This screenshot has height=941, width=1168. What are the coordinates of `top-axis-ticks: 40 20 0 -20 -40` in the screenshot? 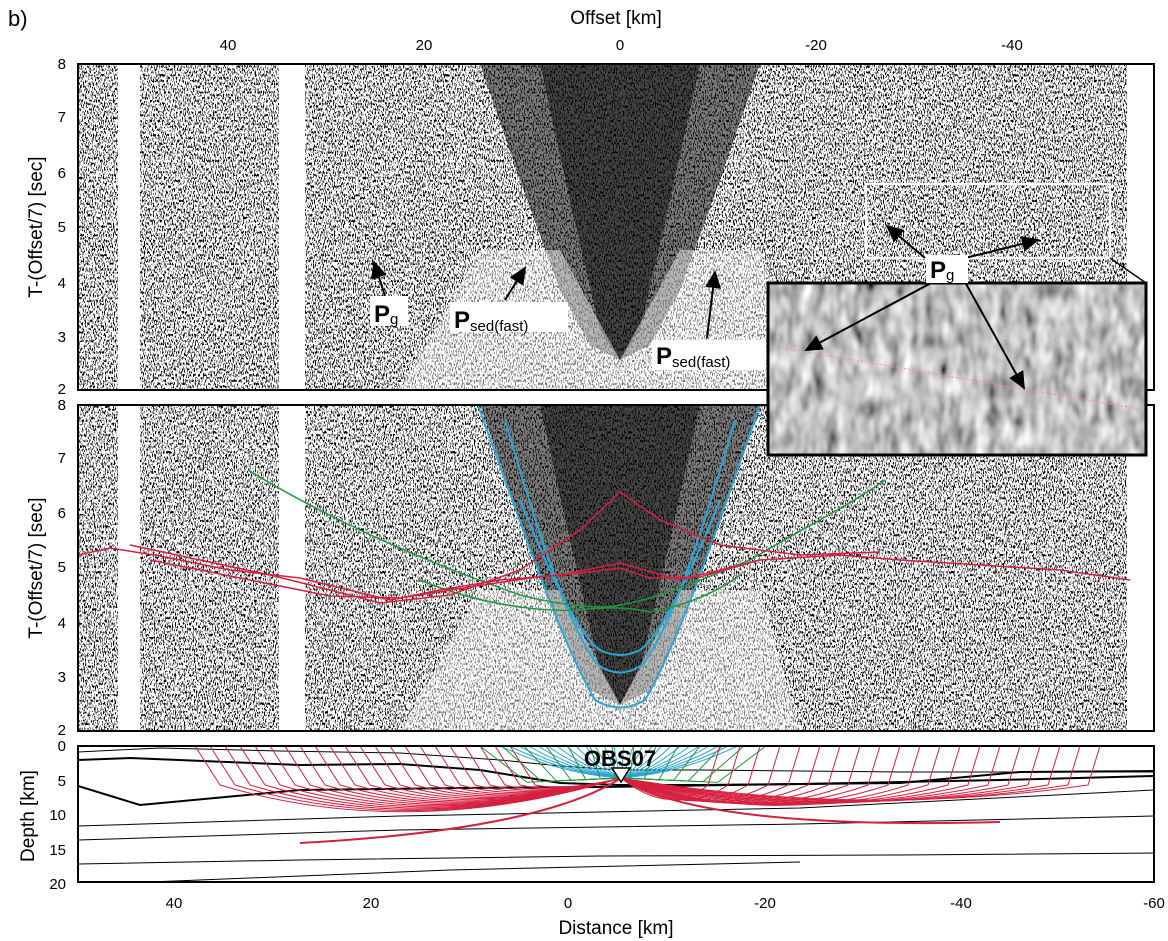 It's located at (621, 45).